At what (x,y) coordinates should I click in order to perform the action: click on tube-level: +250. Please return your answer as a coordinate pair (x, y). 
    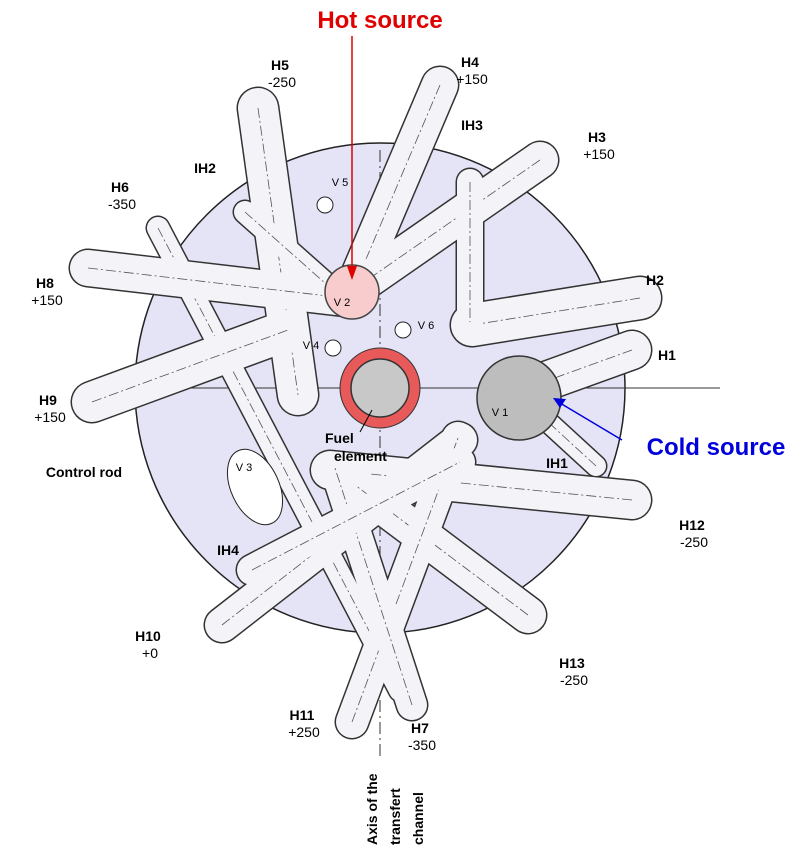
    Looking at the image, I should click on (304, 732).